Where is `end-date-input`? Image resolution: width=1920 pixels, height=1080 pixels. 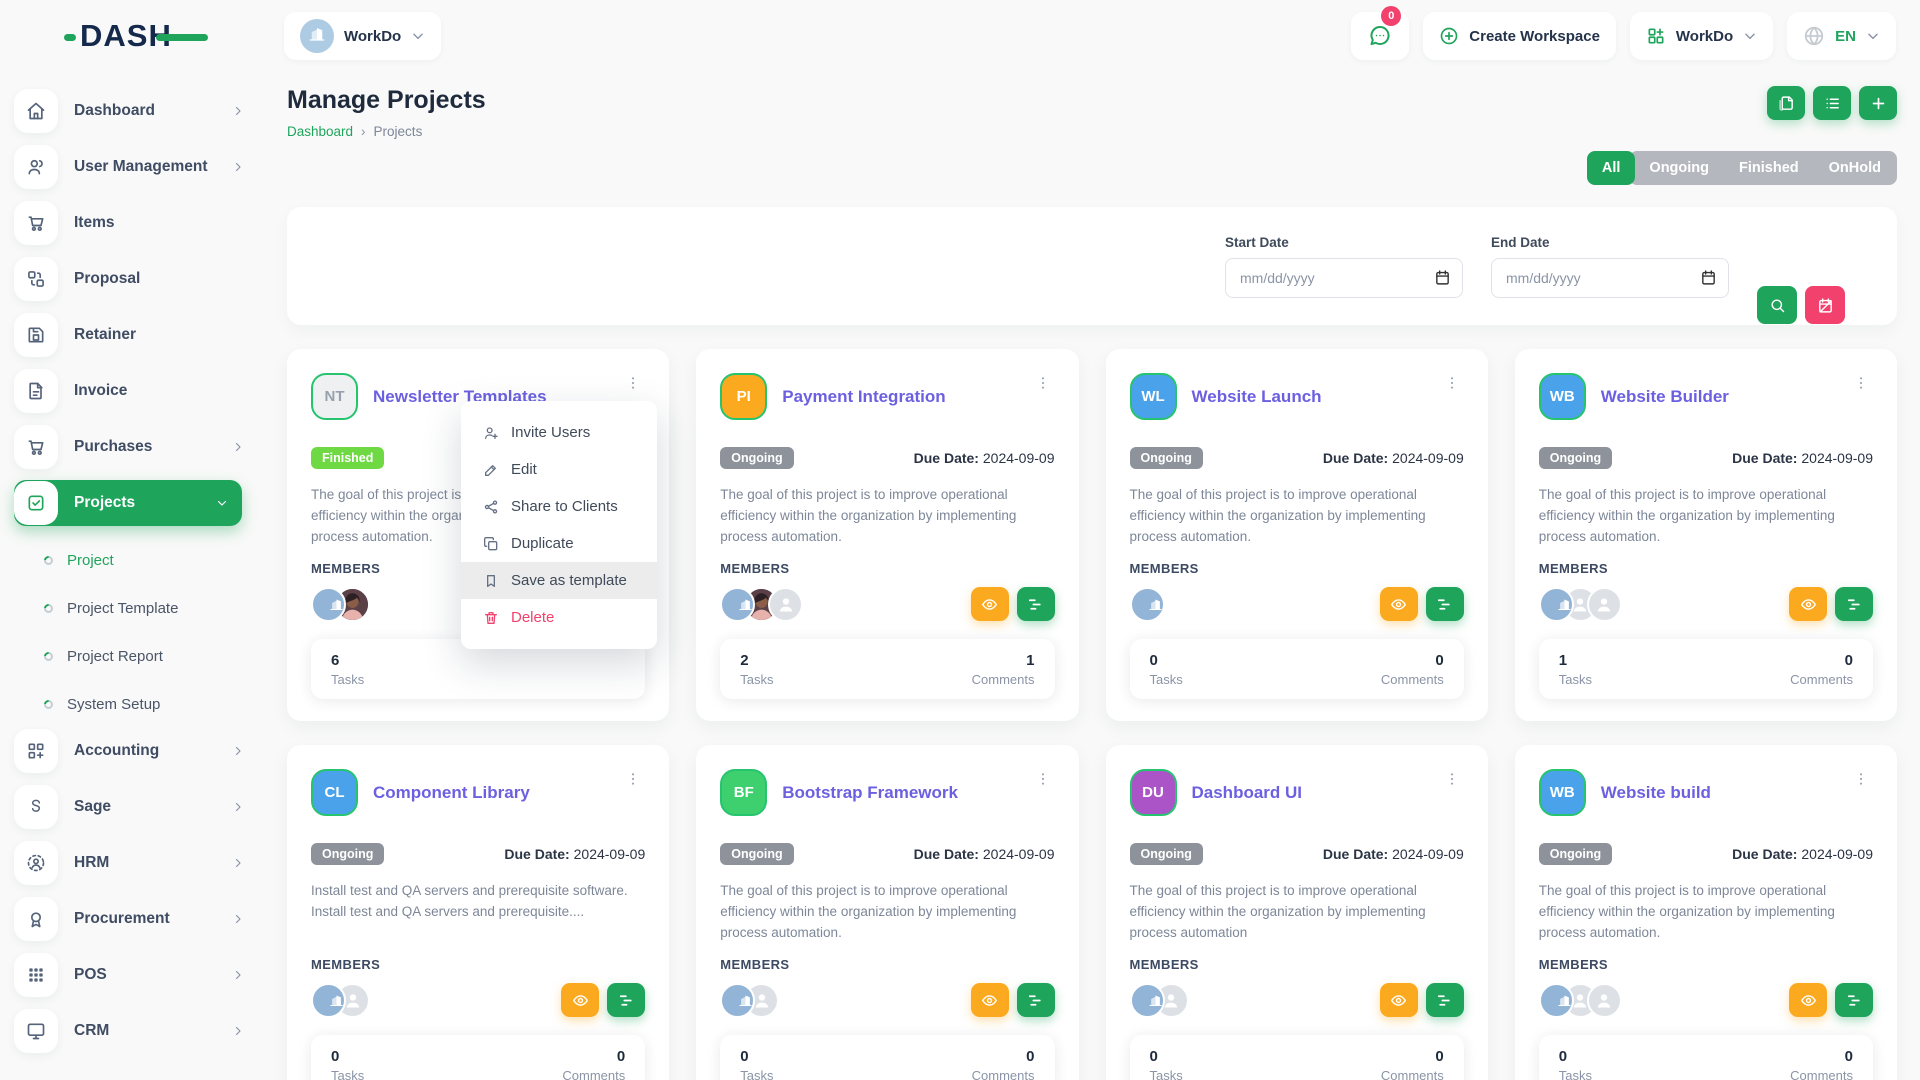
end-date-input is located at coordinates (1610, 277).